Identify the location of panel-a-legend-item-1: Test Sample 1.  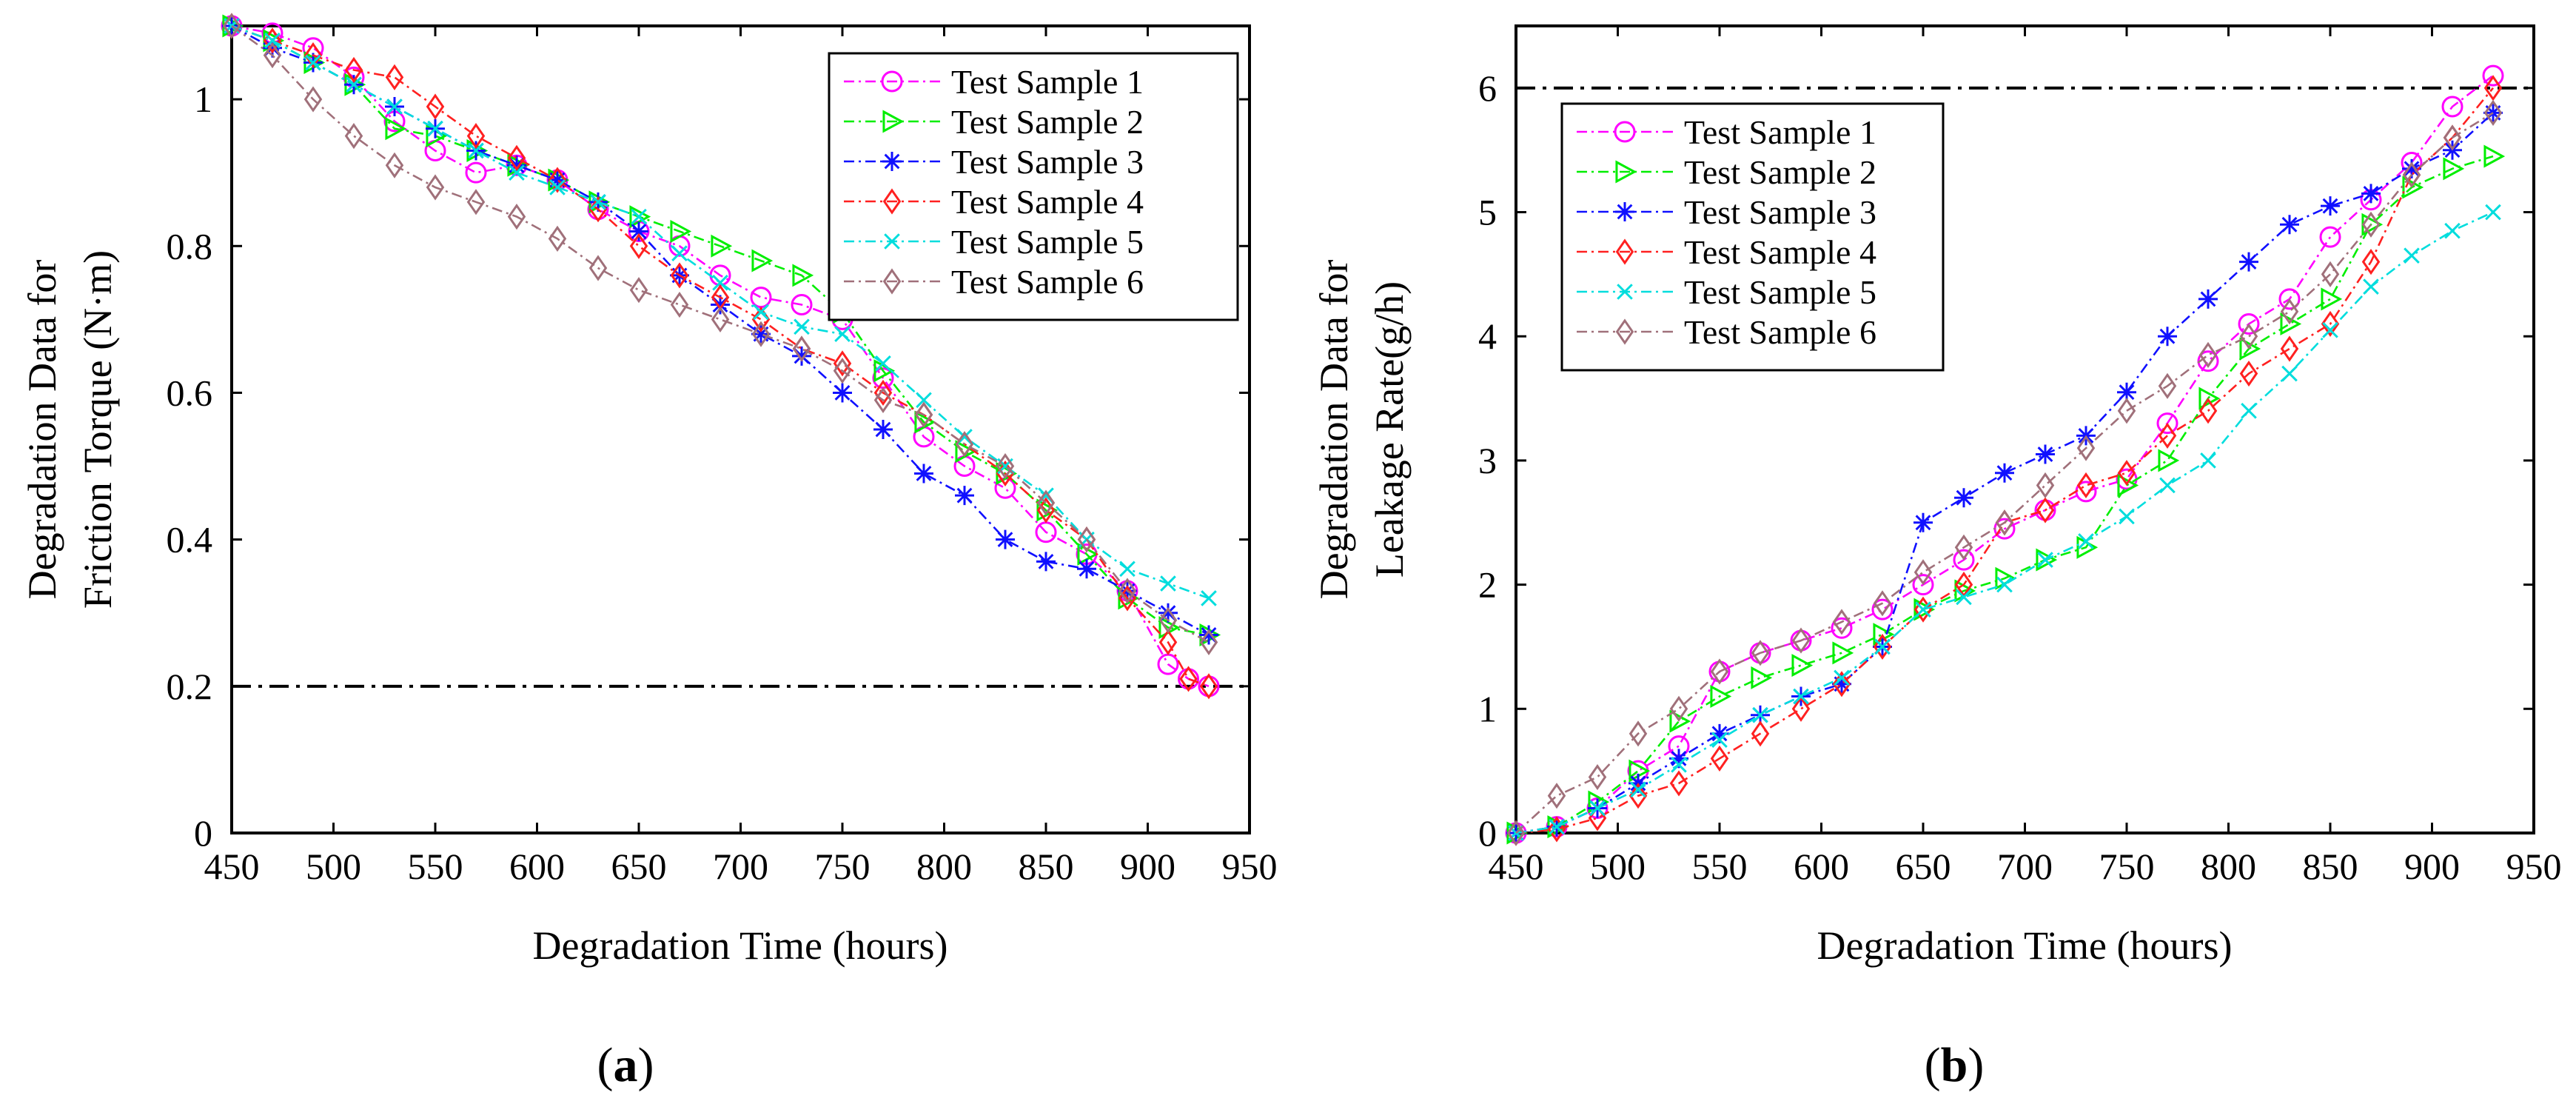
(994, 82).